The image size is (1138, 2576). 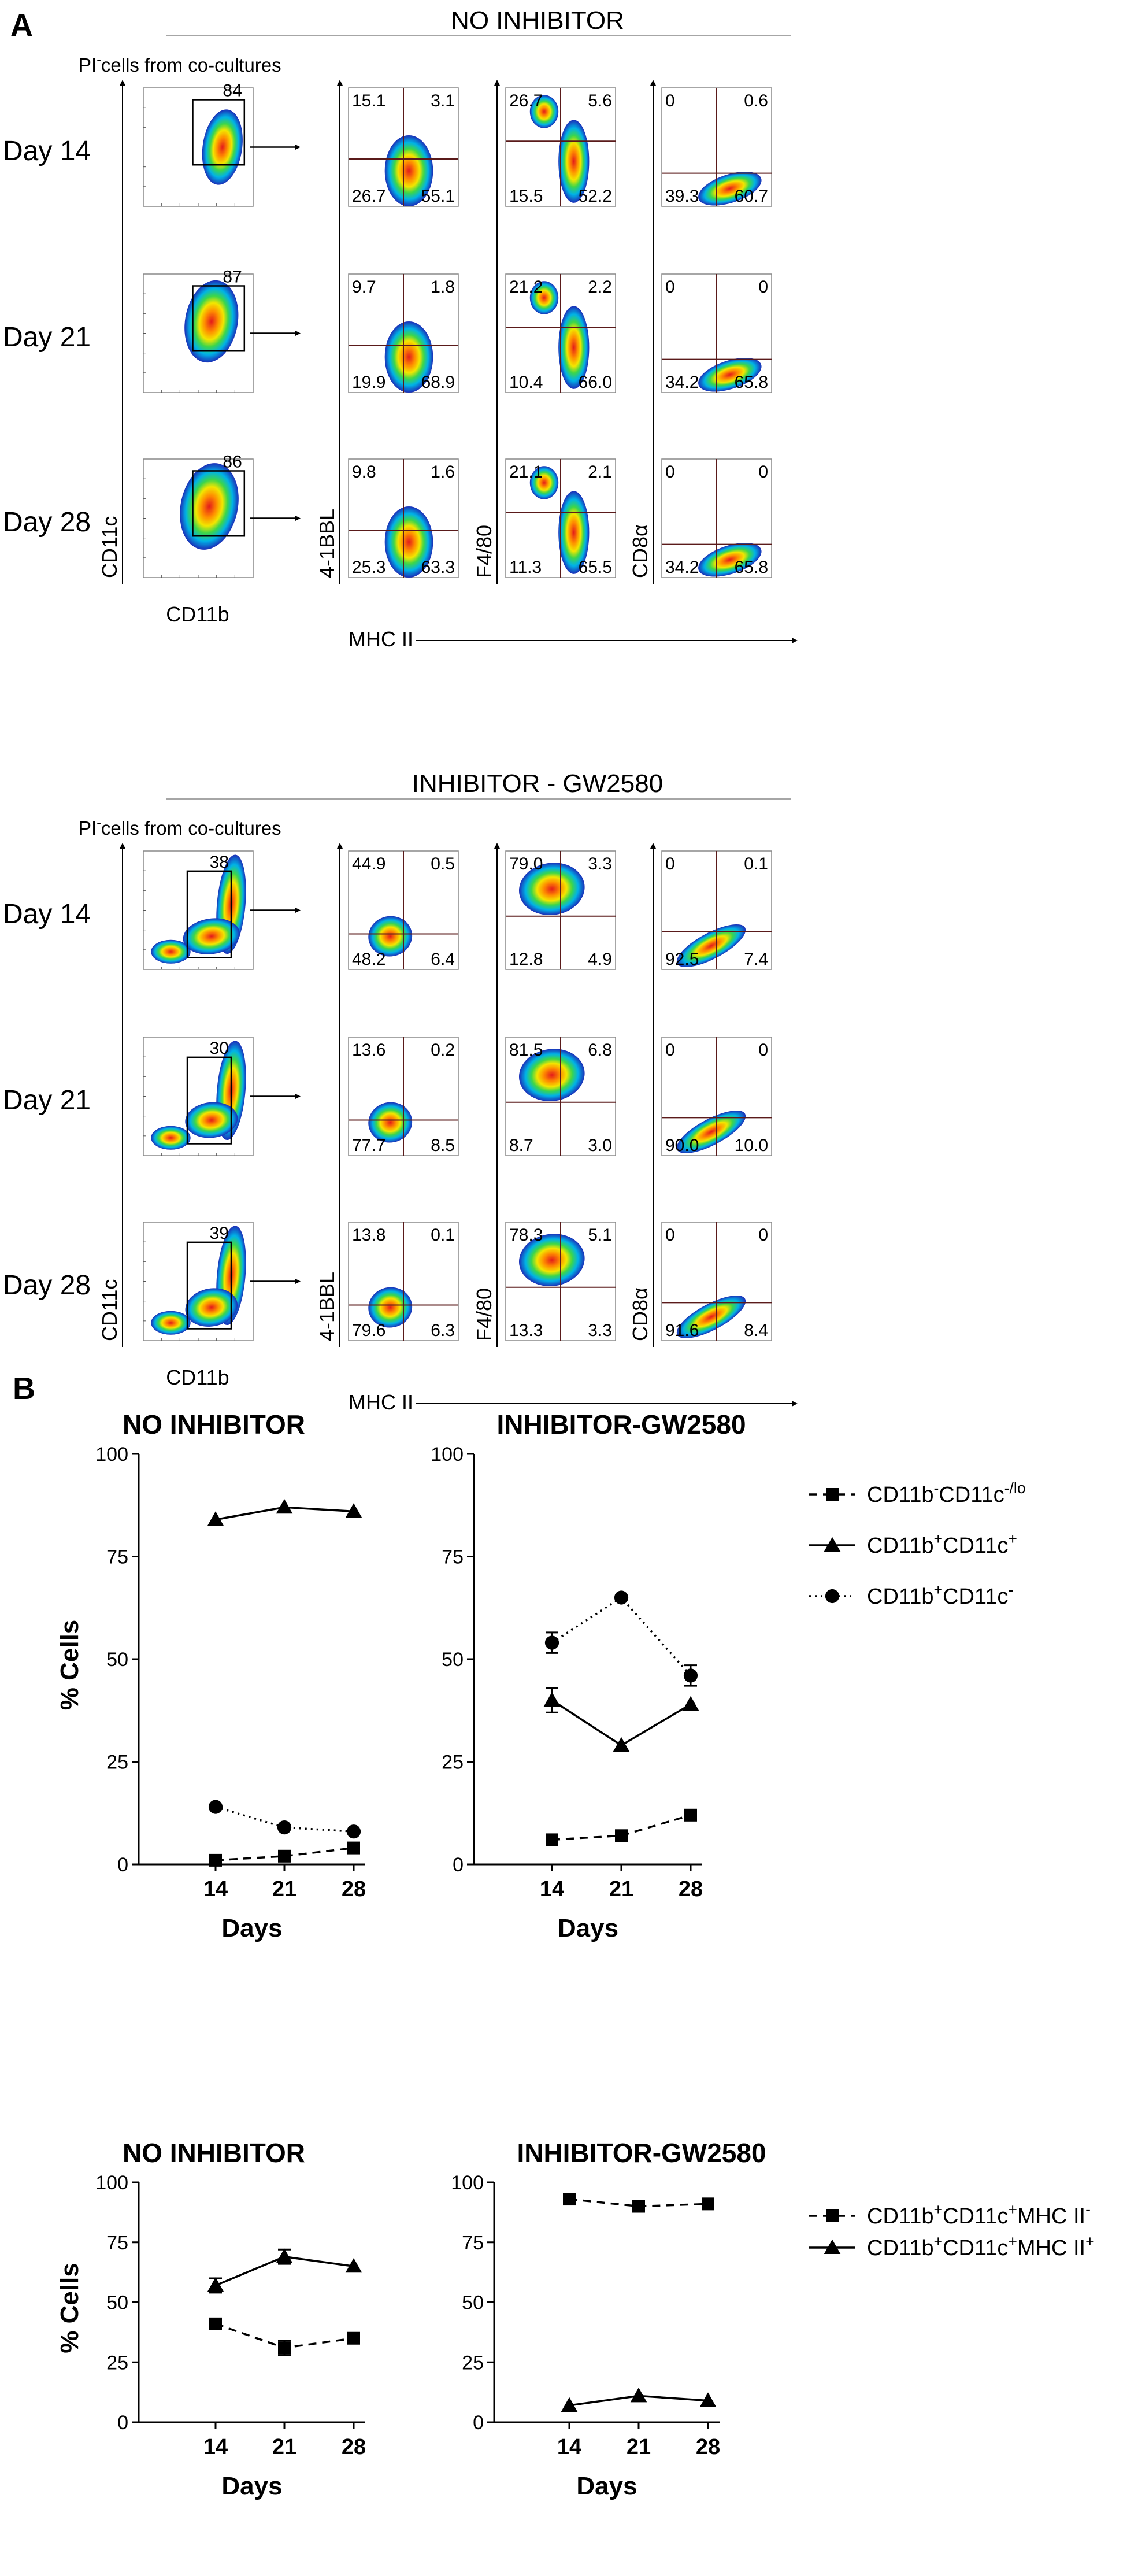 I want to click on dotplot-cd11c-cd11b: 86, so click(x=222, y=515).